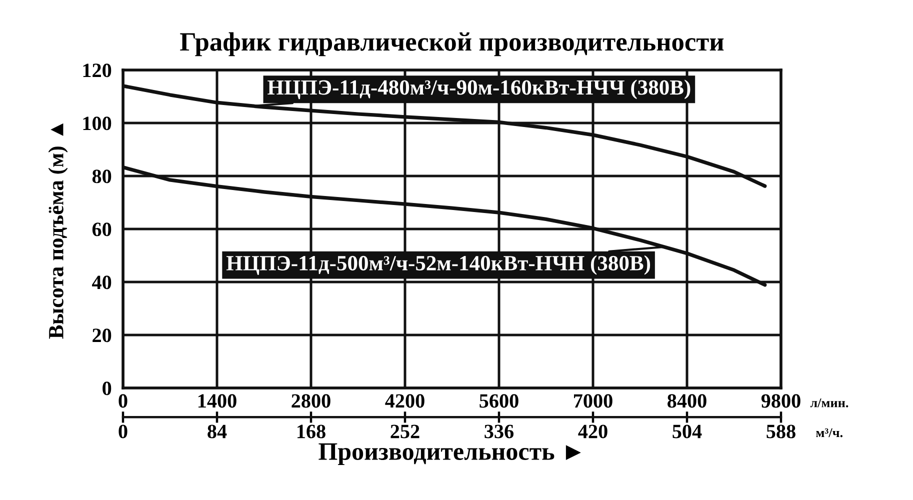 This screenshot has width=913, height=500. Describe the element at coordinates (452, 44) in the screenshot. I see `chart-title: График гидравлической производительности` at that location.